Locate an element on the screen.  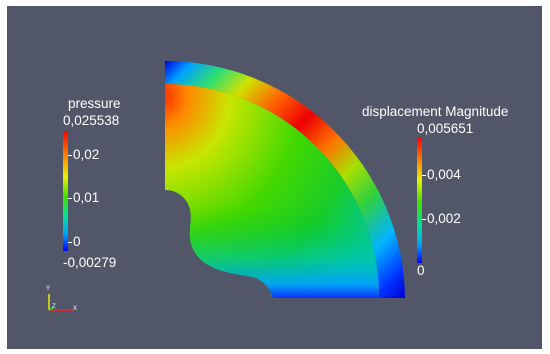
orientation-axes is located at coordinates (60, 302).